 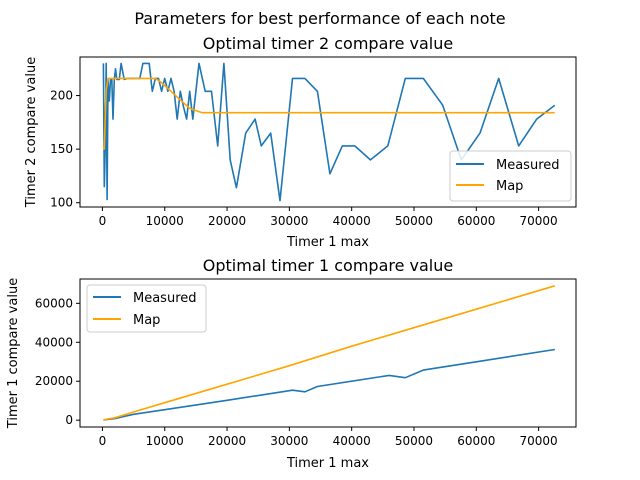 I want to click on y-tick-label: 0, so click(x=69, y=420).